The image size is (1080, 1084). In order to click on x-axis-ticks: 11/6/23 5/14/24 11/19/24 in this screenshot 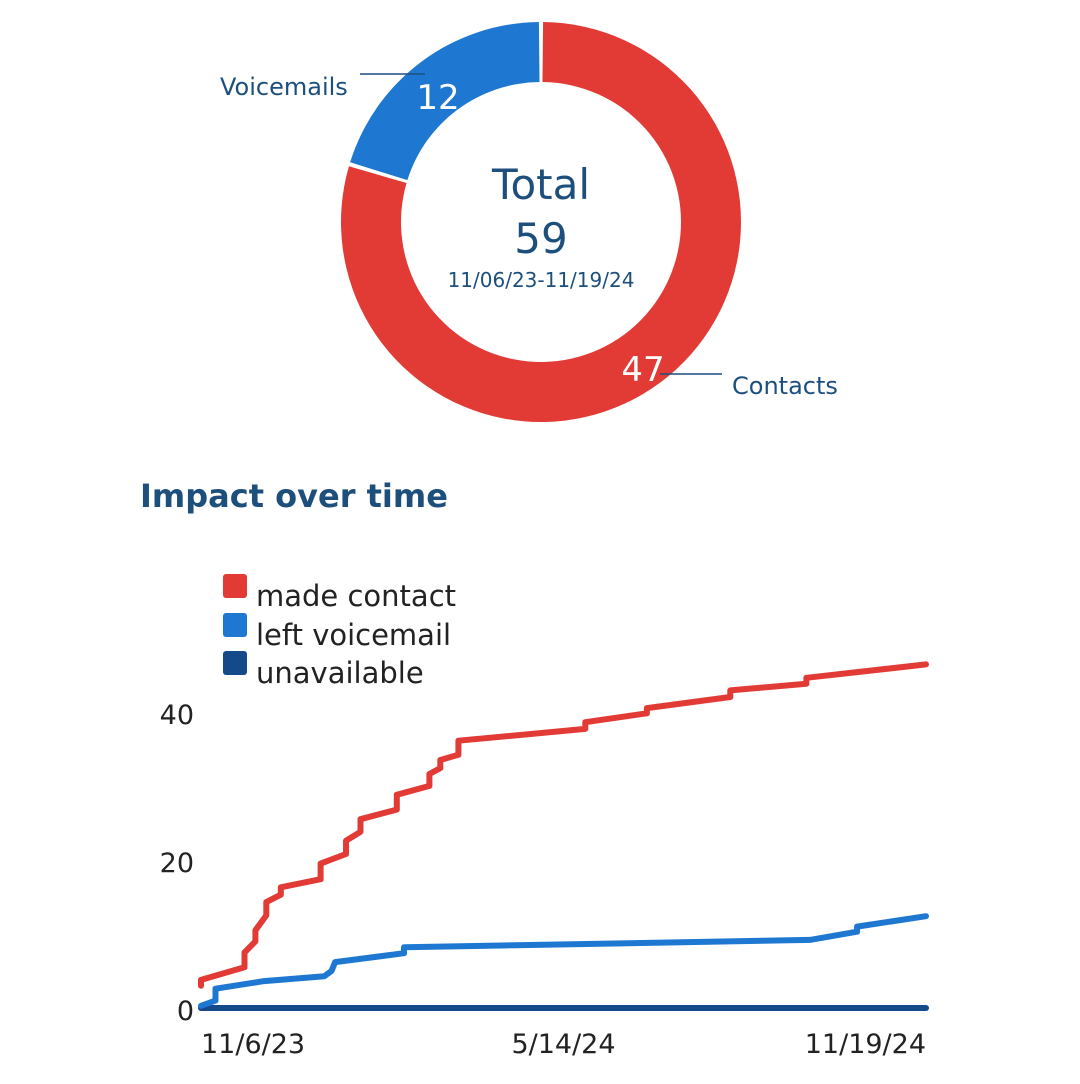, I will do `click(563, 1044)`.